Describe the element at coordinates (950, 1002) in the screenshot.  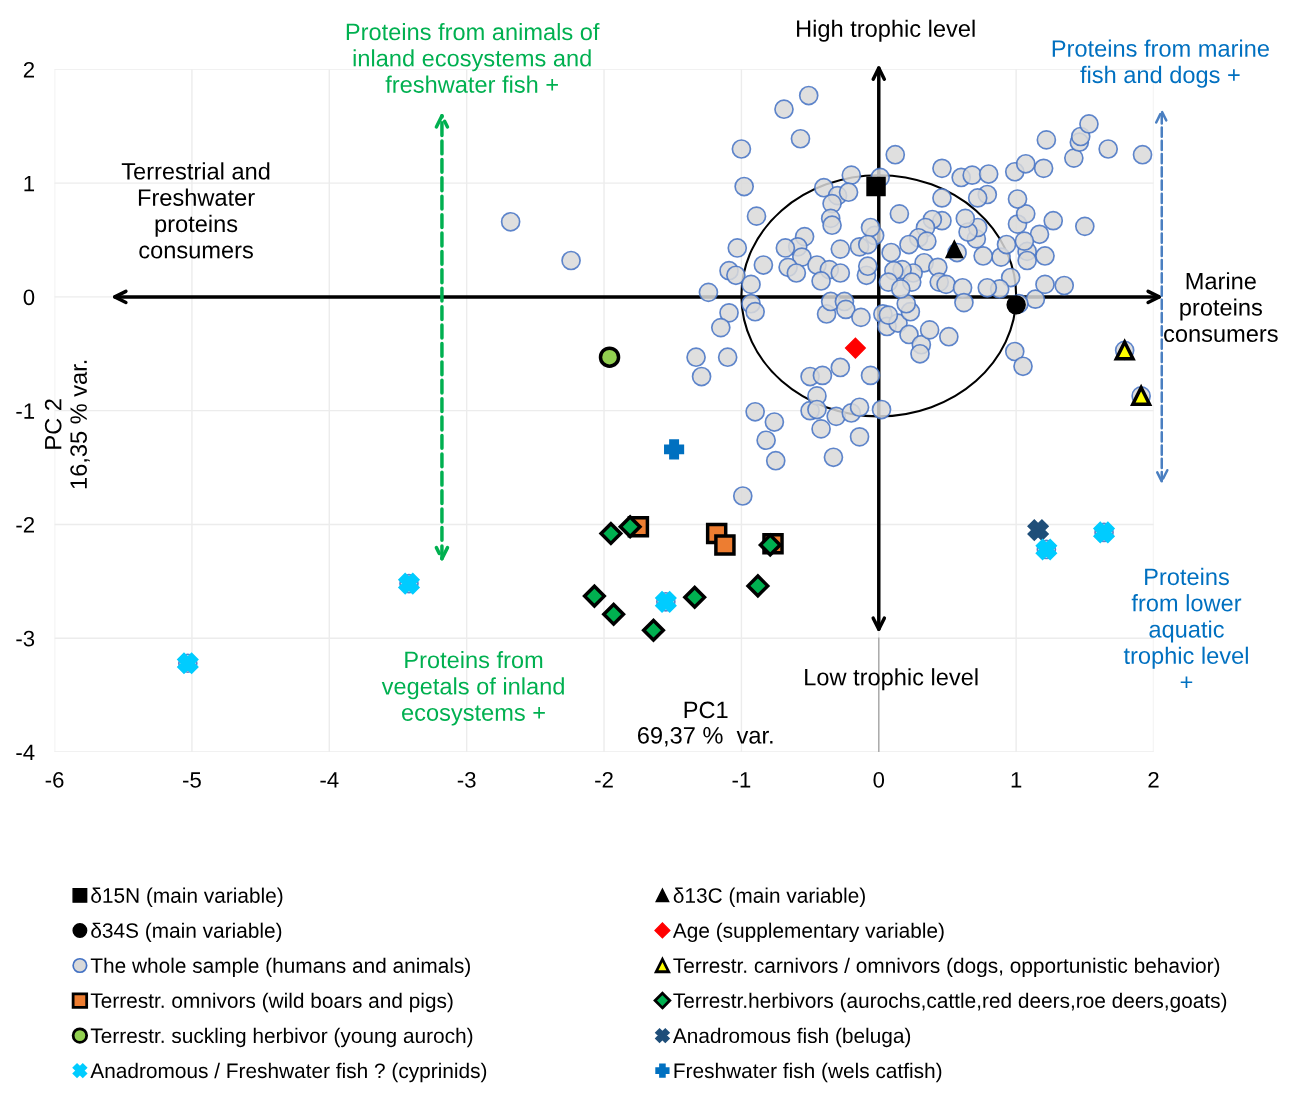
I see `legend-label: Terrestr.herbivors (aurochs,cattle,red deers,roe deers,goats)` at that location.